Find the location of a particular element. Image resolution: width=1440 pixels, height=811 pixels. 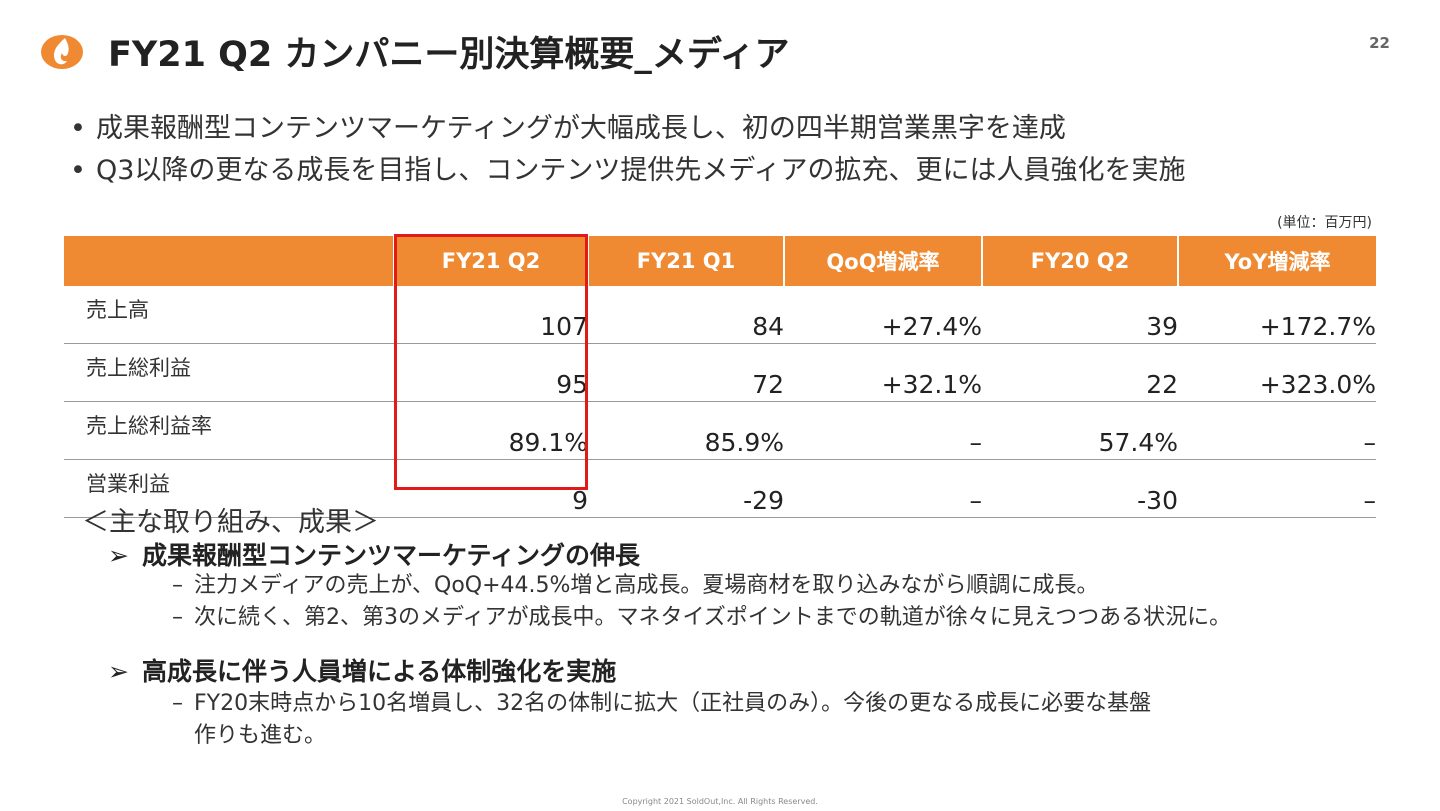

summary-bullet: • 成果報酬型コンテンツマーケティングが大幅成長し、初の四半期営業黒字を達成 is located at coordinates (628, 129).